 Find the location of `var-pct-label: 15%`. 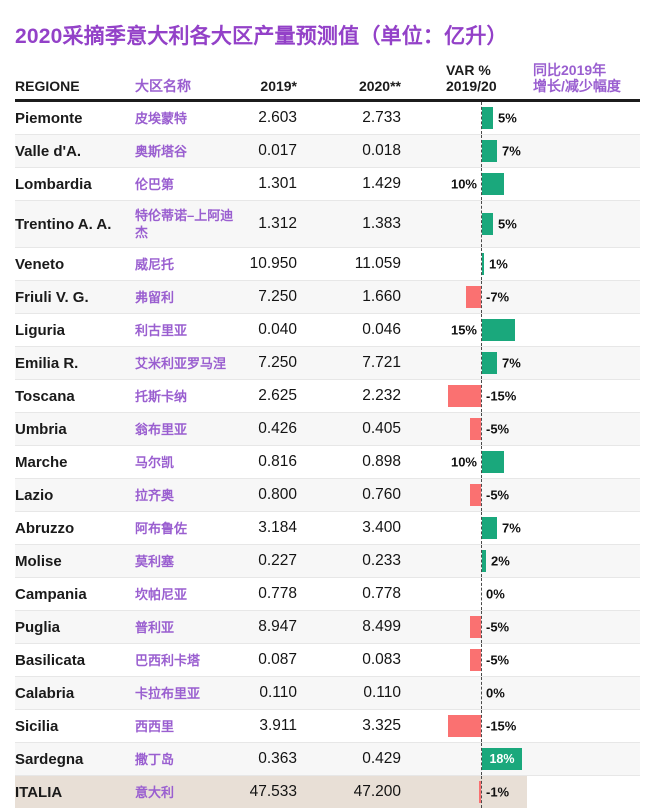

var-pct-label: 15% is located at coordinates (463, 330).